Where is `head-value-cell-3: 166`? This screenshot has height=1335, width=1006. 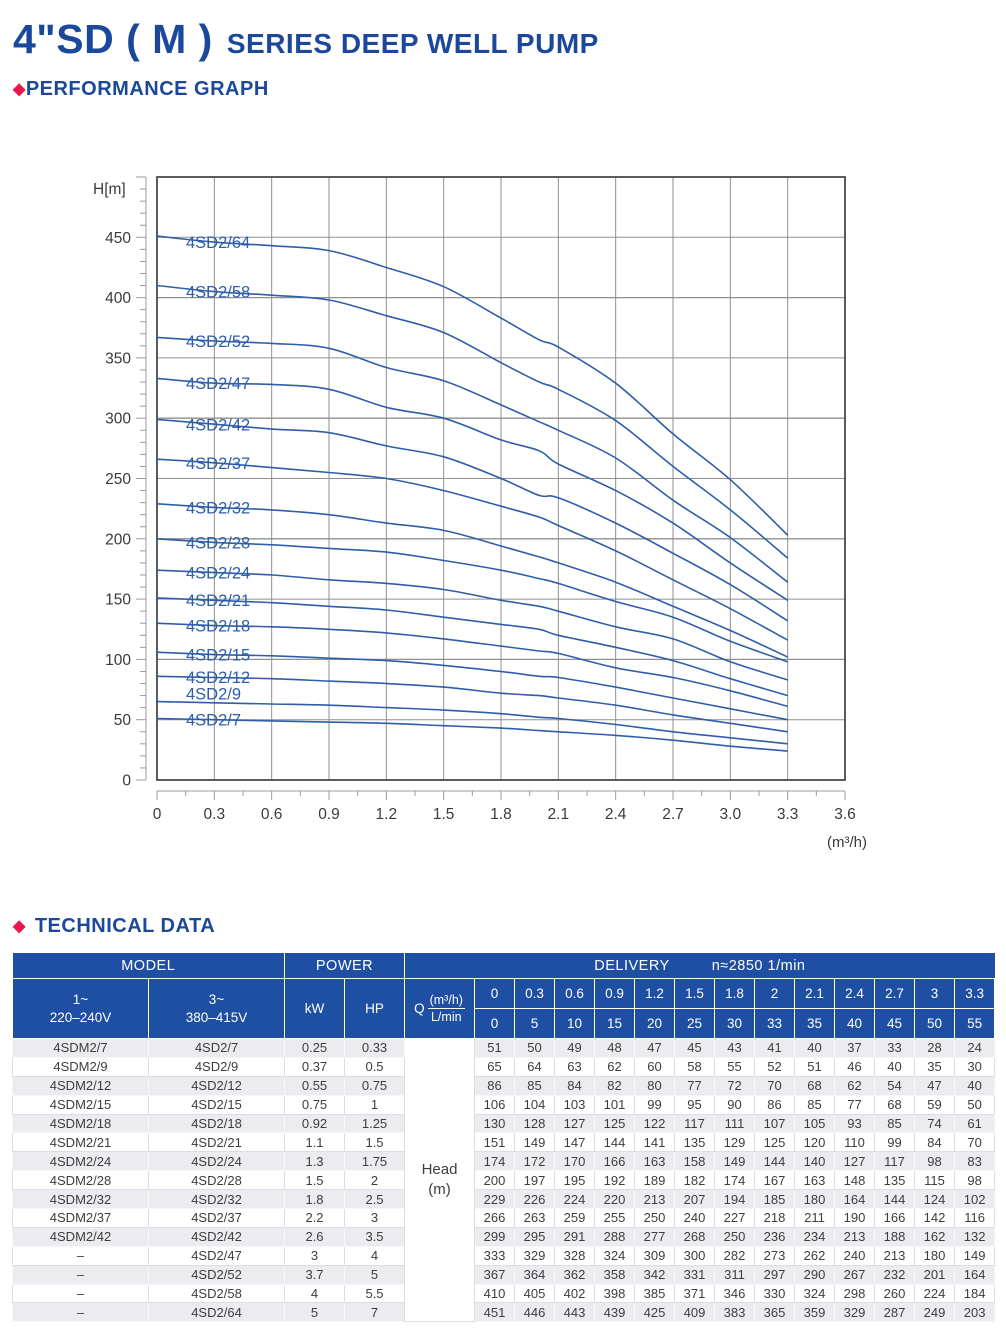 head-value-cell-3: 166 is located at coordinates (615, 1161).